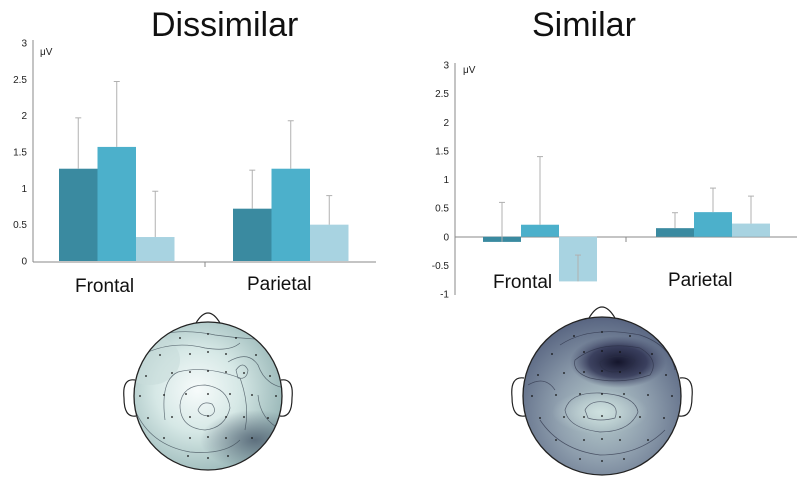  Describe the element at coordinates (446, 237) in the screenshot. I see `similar-y-tick-label: 0` at that location.